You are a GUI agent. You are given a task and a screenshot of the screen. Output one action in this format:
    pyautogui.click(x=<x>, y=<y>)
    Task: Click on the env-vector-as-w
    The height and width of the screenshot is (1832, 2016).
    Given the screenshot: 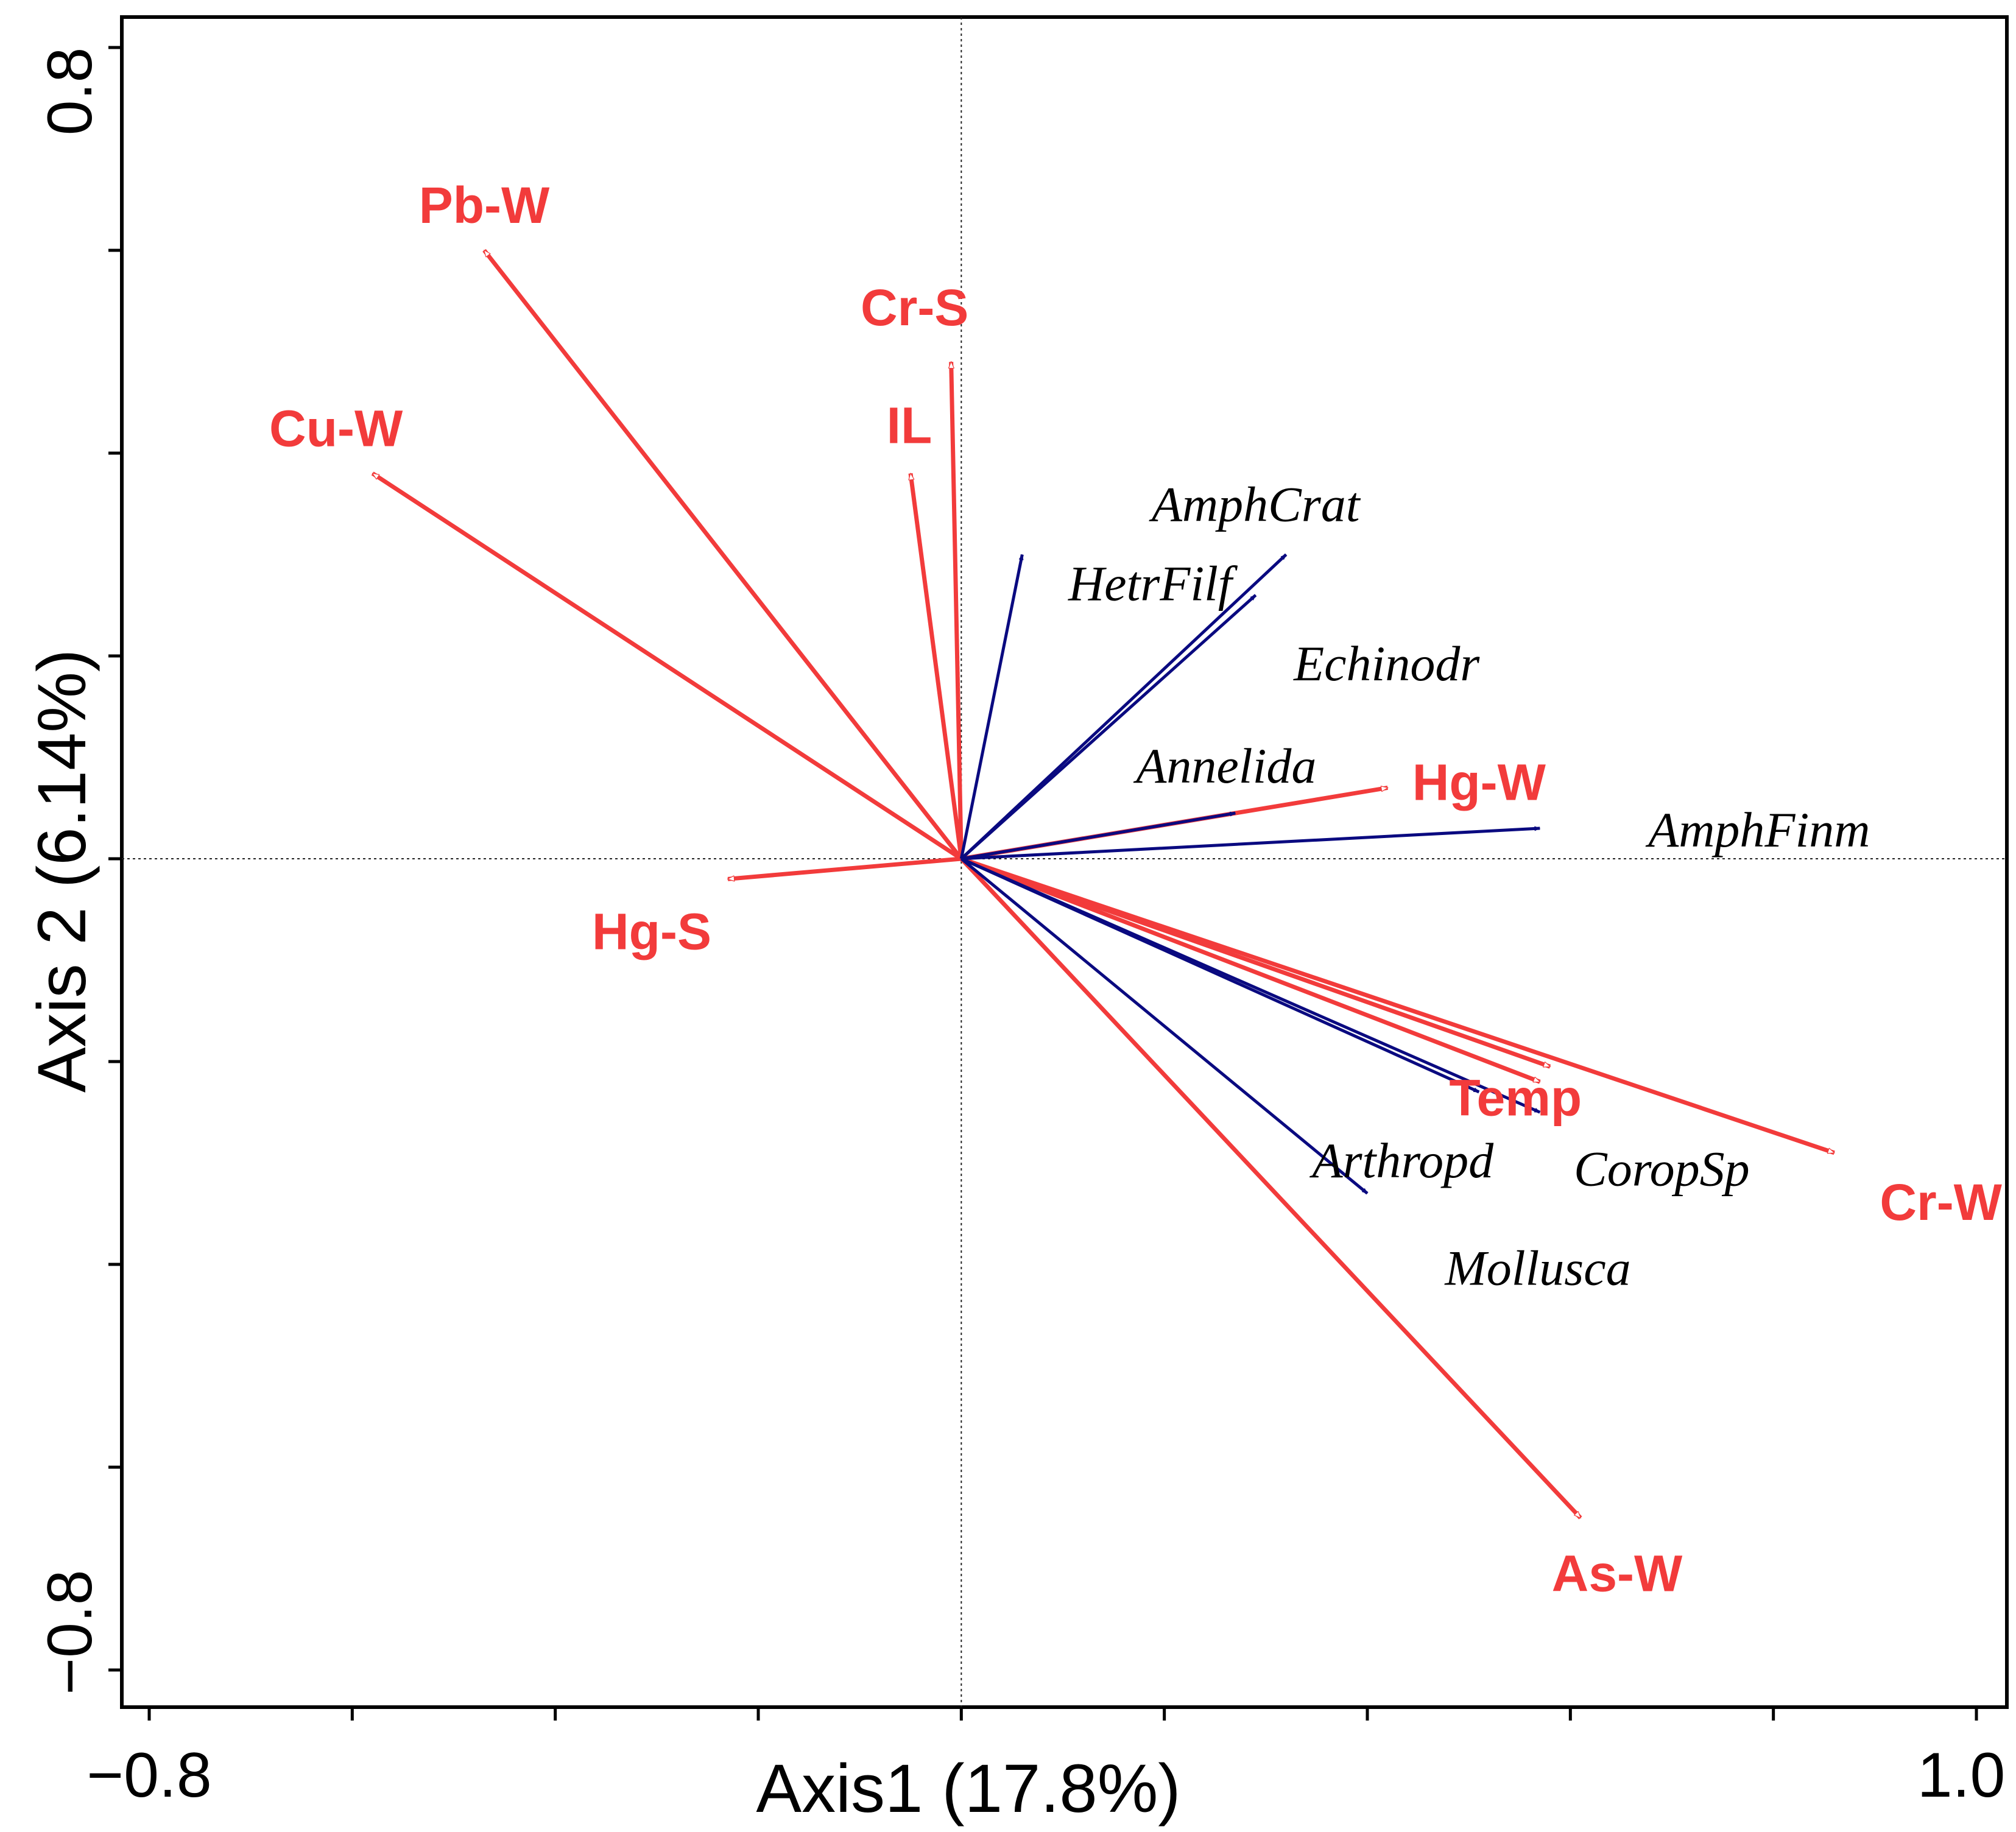 What is the action you would take?
    pyautogui.click(x=1270, y=1189)
    